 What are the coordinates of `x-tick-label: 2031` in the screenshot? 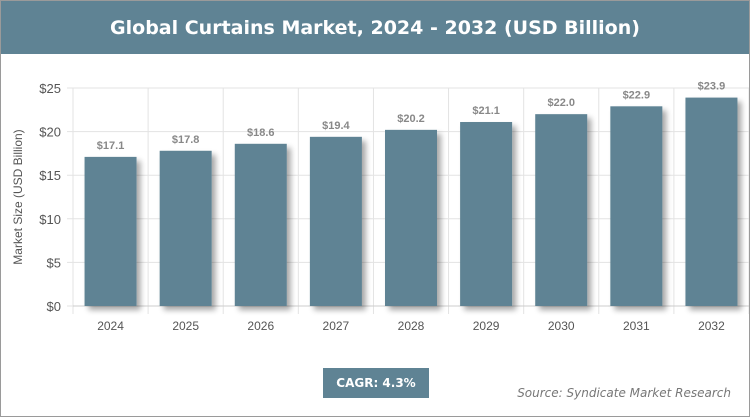 It's located at (636, 326).